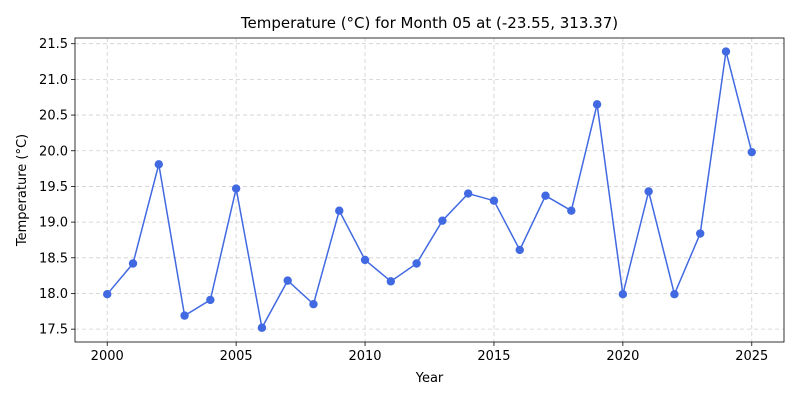 The height and width of the screenshot is (400, 800). I want to click on y-tick-label: 21.0, so click(53, 80).